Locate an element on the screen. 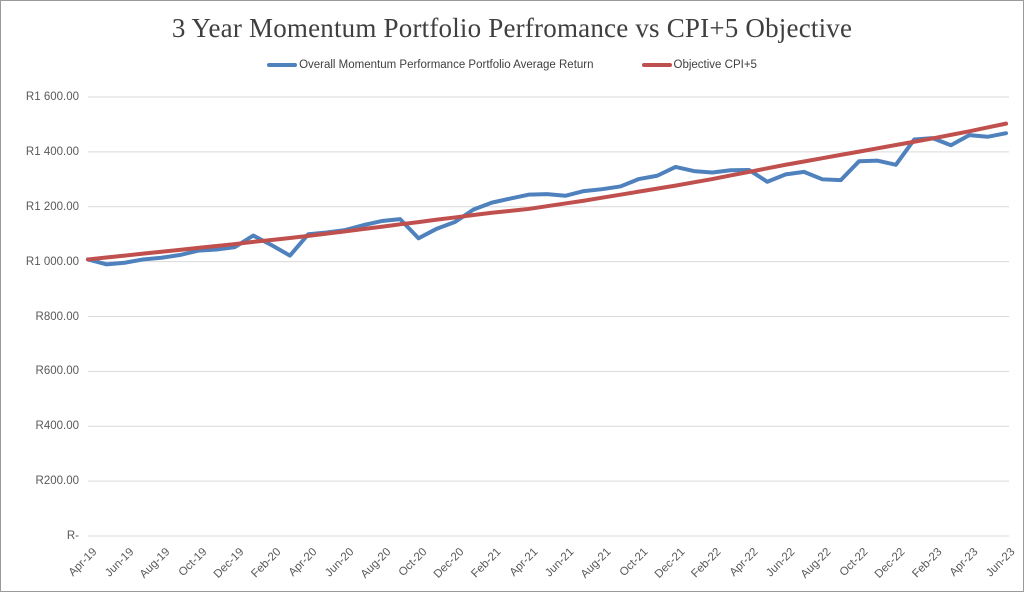 The height and width of the screenshot is (592, 1024). y-axis-label: R200.00 is located at coordinates (57, 481).